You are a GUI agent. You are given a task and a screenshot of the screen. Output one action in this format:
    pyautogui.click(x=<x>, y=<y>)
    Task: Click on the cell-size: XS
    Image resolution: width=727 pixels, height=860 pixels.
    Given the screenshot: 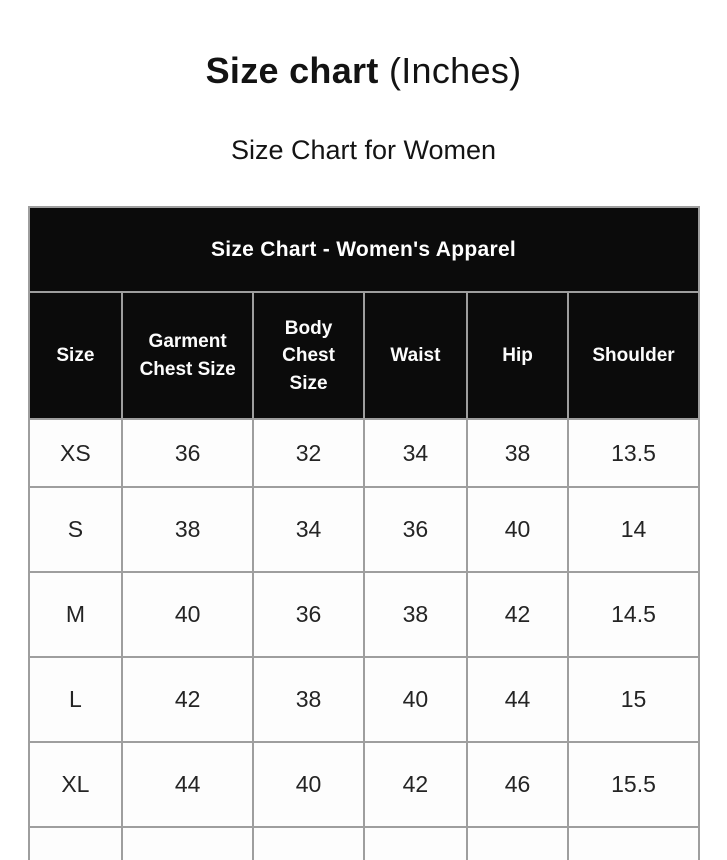 What is the action you would take?
    pyautogui.click(x=75, y=453)
    